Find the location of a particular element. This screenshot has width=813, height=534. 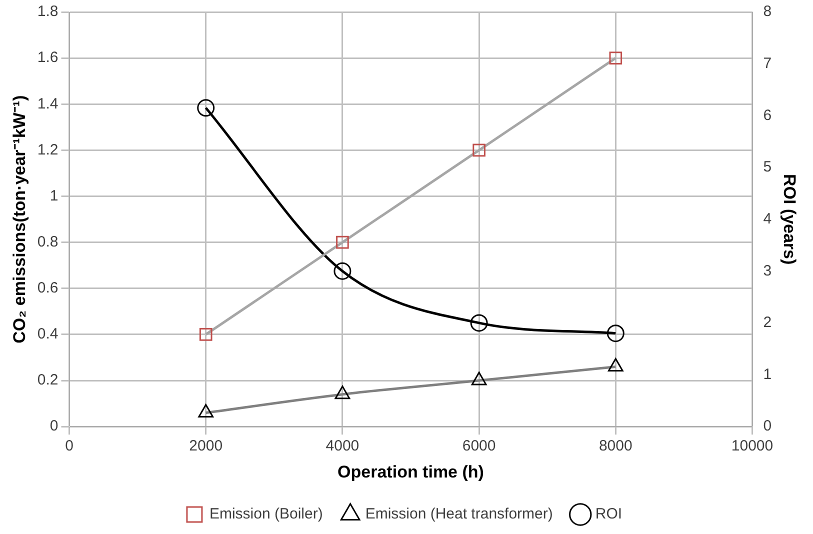

x-axis-title: Operation time (h) is located at coordinates (411, 472).